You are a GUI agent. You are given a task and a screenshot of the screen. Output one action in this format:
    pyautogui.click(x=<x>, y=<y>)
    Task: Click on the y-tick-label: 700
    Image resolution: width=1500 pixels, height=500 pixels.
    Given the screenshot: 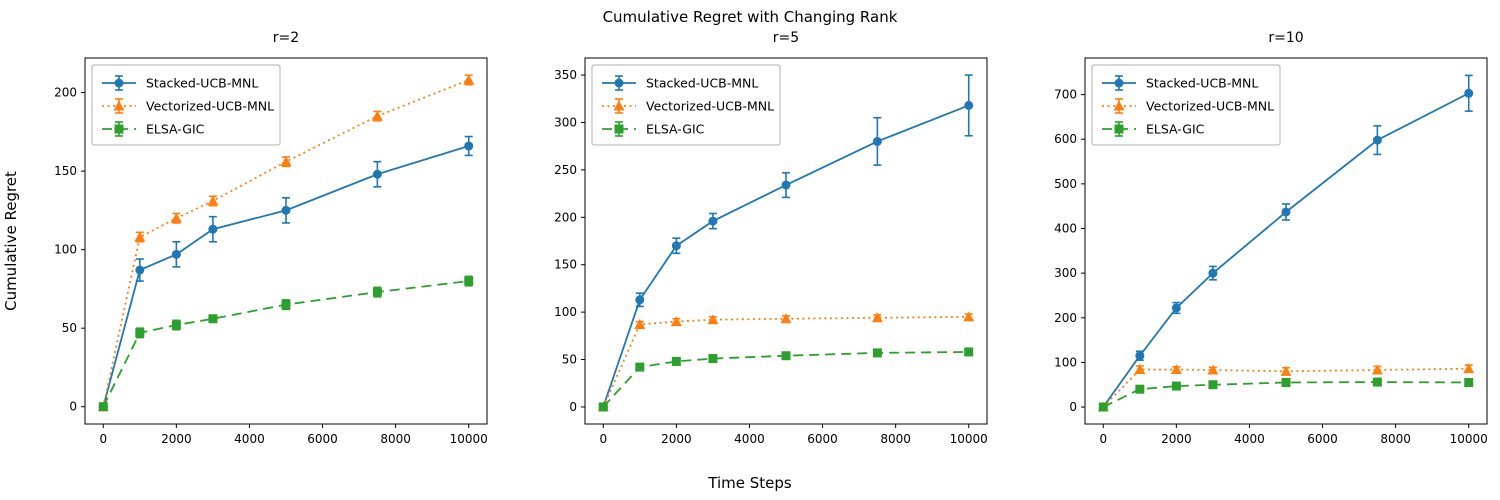 What is the action you would take?
    pyautogui.click(x=1065, y=95)
    